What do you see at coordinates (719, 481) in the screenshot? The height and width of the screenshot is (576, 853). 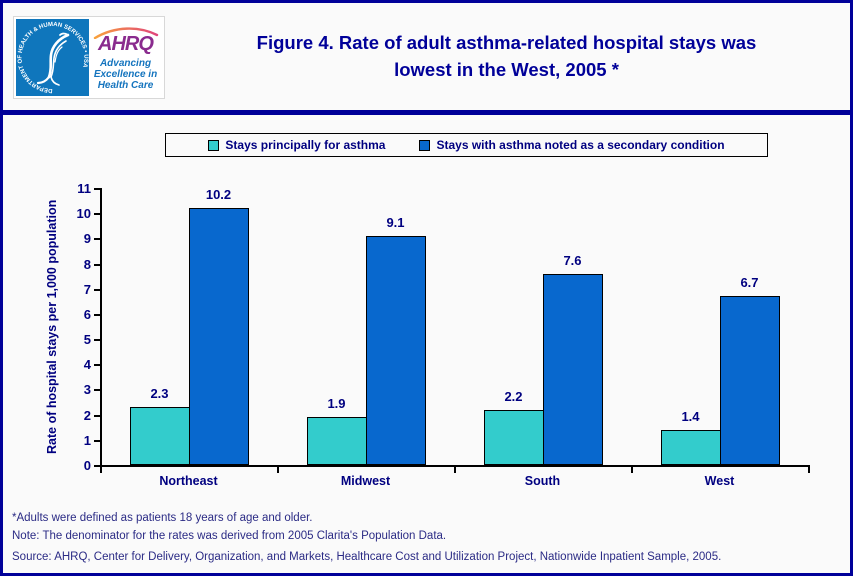 I see `x-category-label: West` at bounding box center [719, 481].